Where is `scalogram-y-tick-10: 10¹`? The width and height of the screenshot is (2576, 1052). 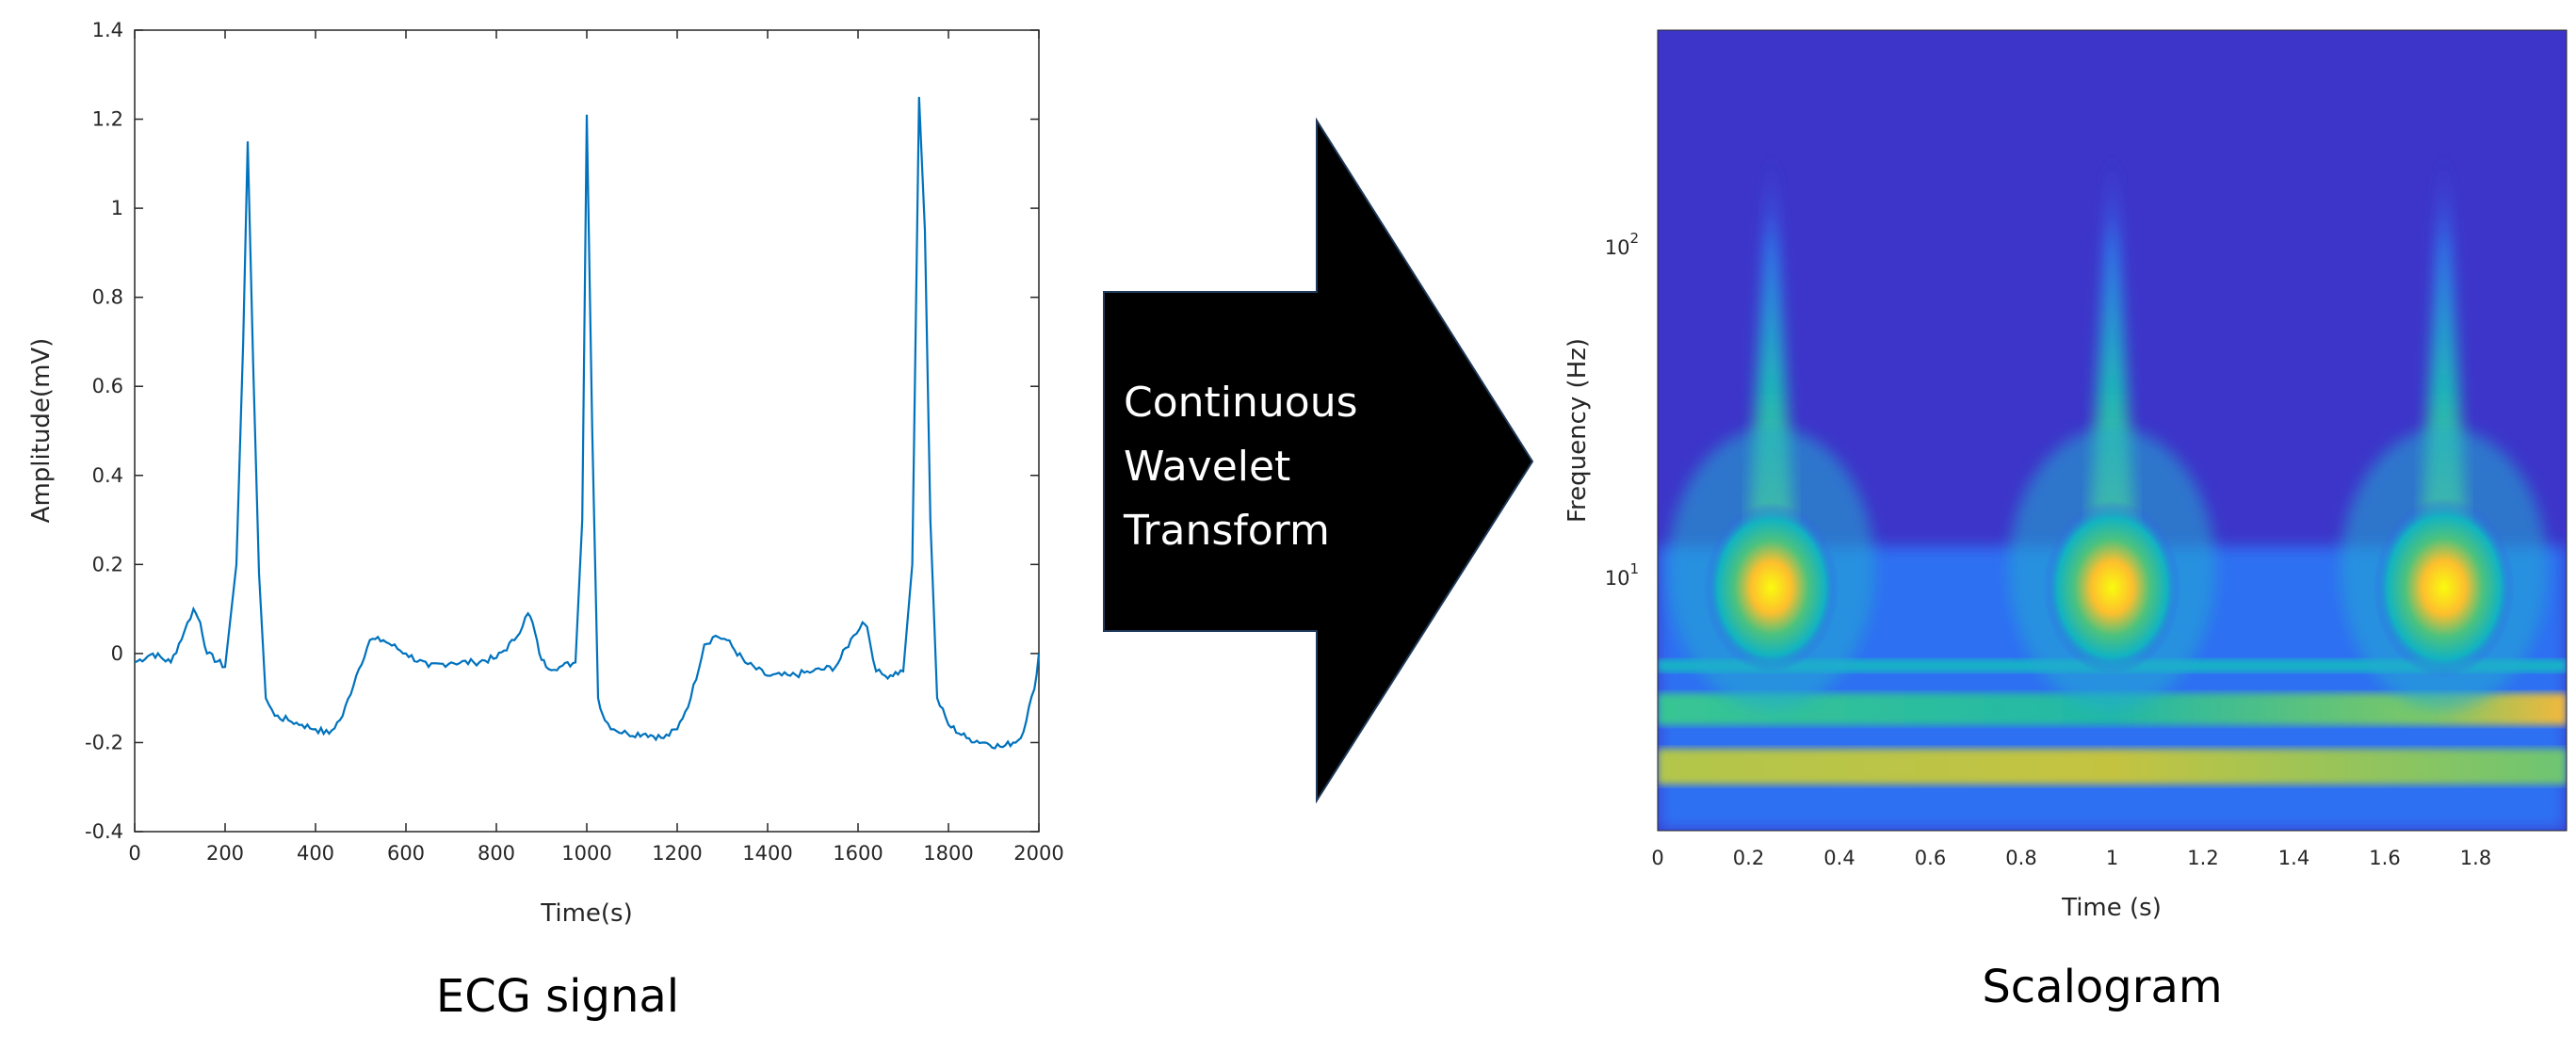 scalogram-y-tick-10: 10¹ is located at coordinates (1622, 575).